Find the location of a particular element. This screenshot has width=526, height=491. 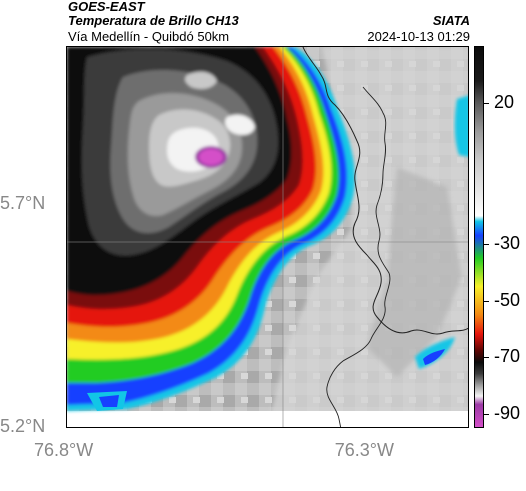

light-spot-upper is located at coordinates (240, 124).